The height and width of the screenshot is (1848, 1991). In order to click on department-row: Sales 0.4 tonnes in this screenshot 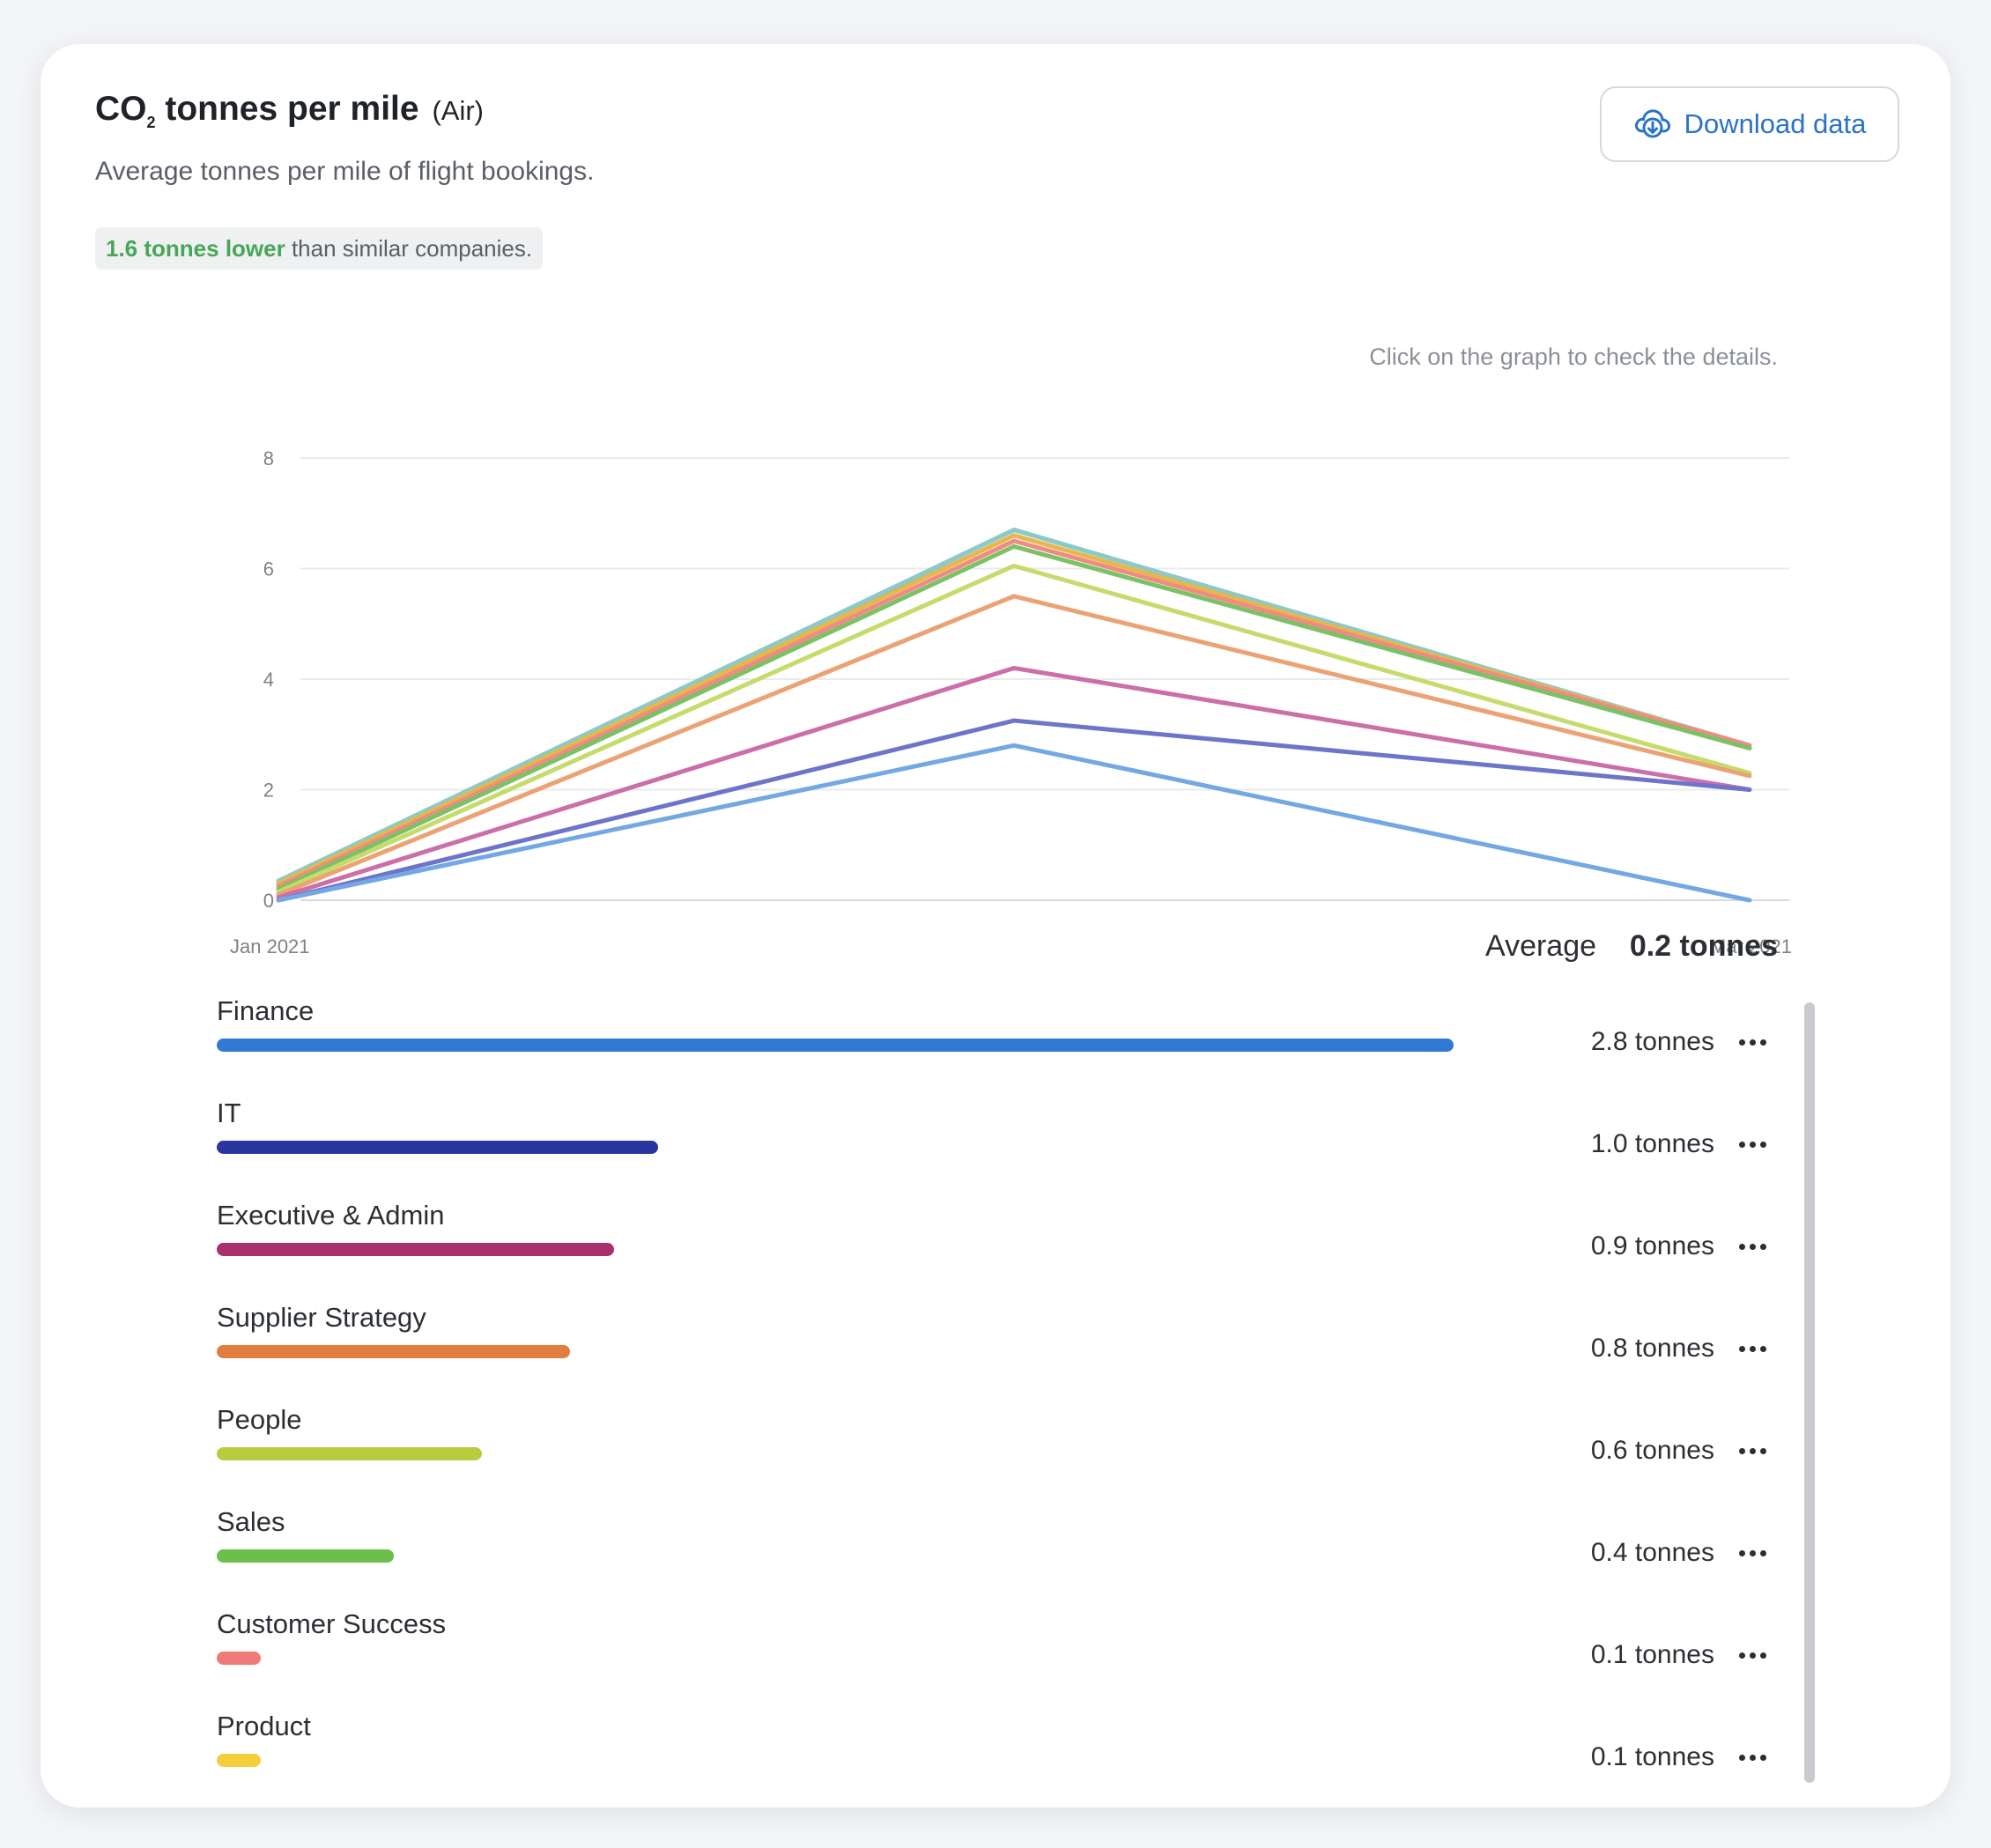, I will do `click(995, 1557)`.